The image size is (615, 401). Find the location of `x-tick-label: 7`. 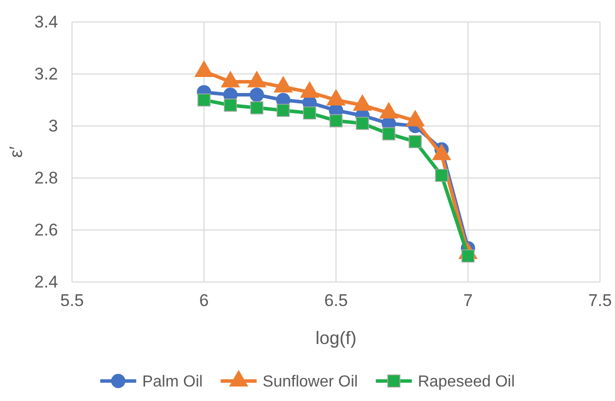

x-tick-label: 7 is located at coordinates (468, 300).